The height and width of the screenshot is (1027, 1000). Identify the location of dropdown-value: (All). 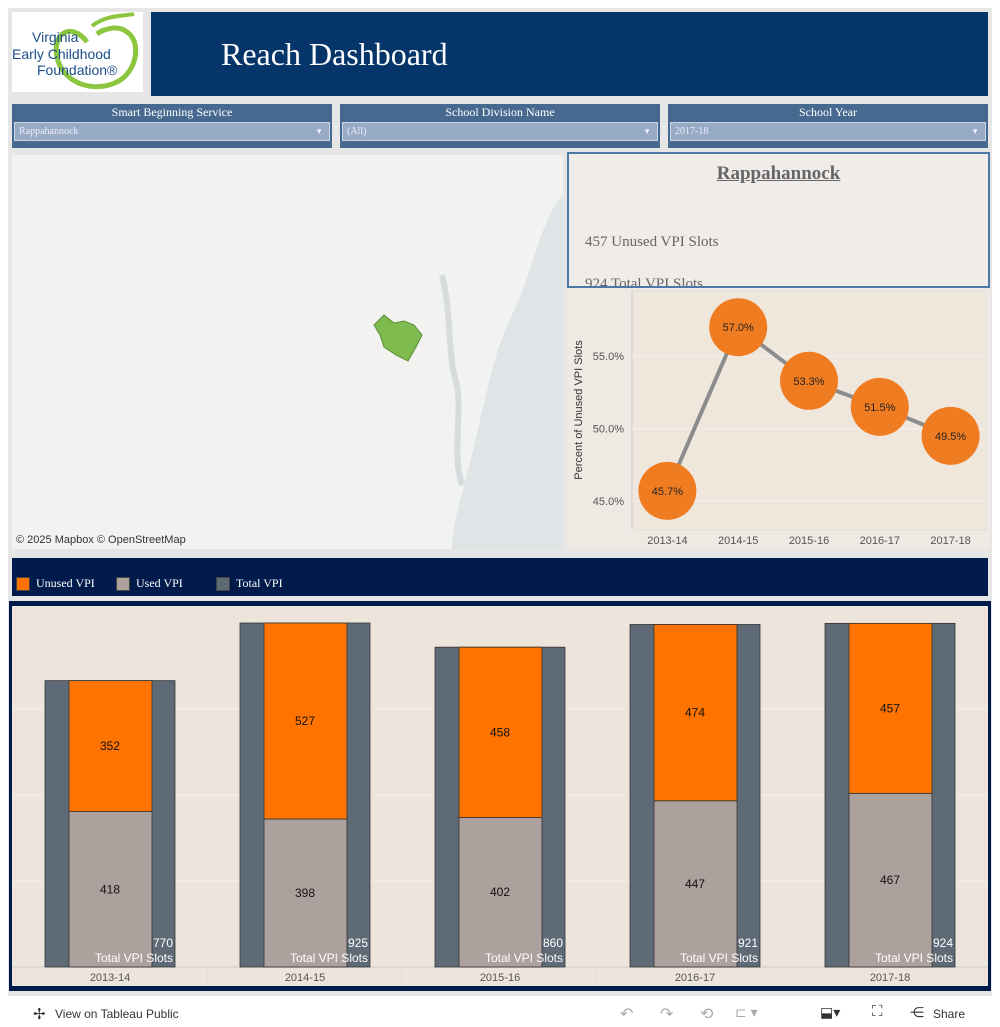
(357, 131).